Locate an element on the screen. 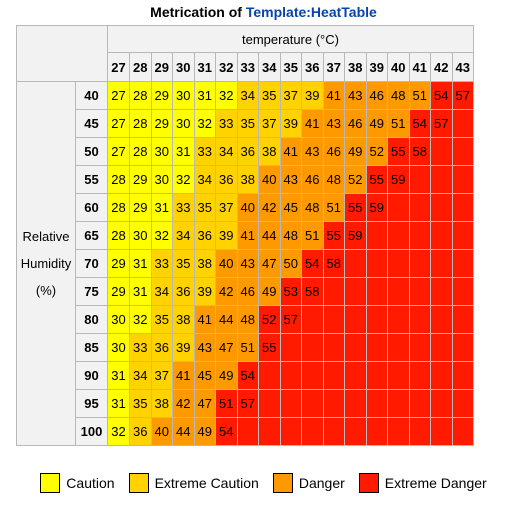 The image size is (527, 509). humidity-header: 55 is located at coordinates (91, 179).